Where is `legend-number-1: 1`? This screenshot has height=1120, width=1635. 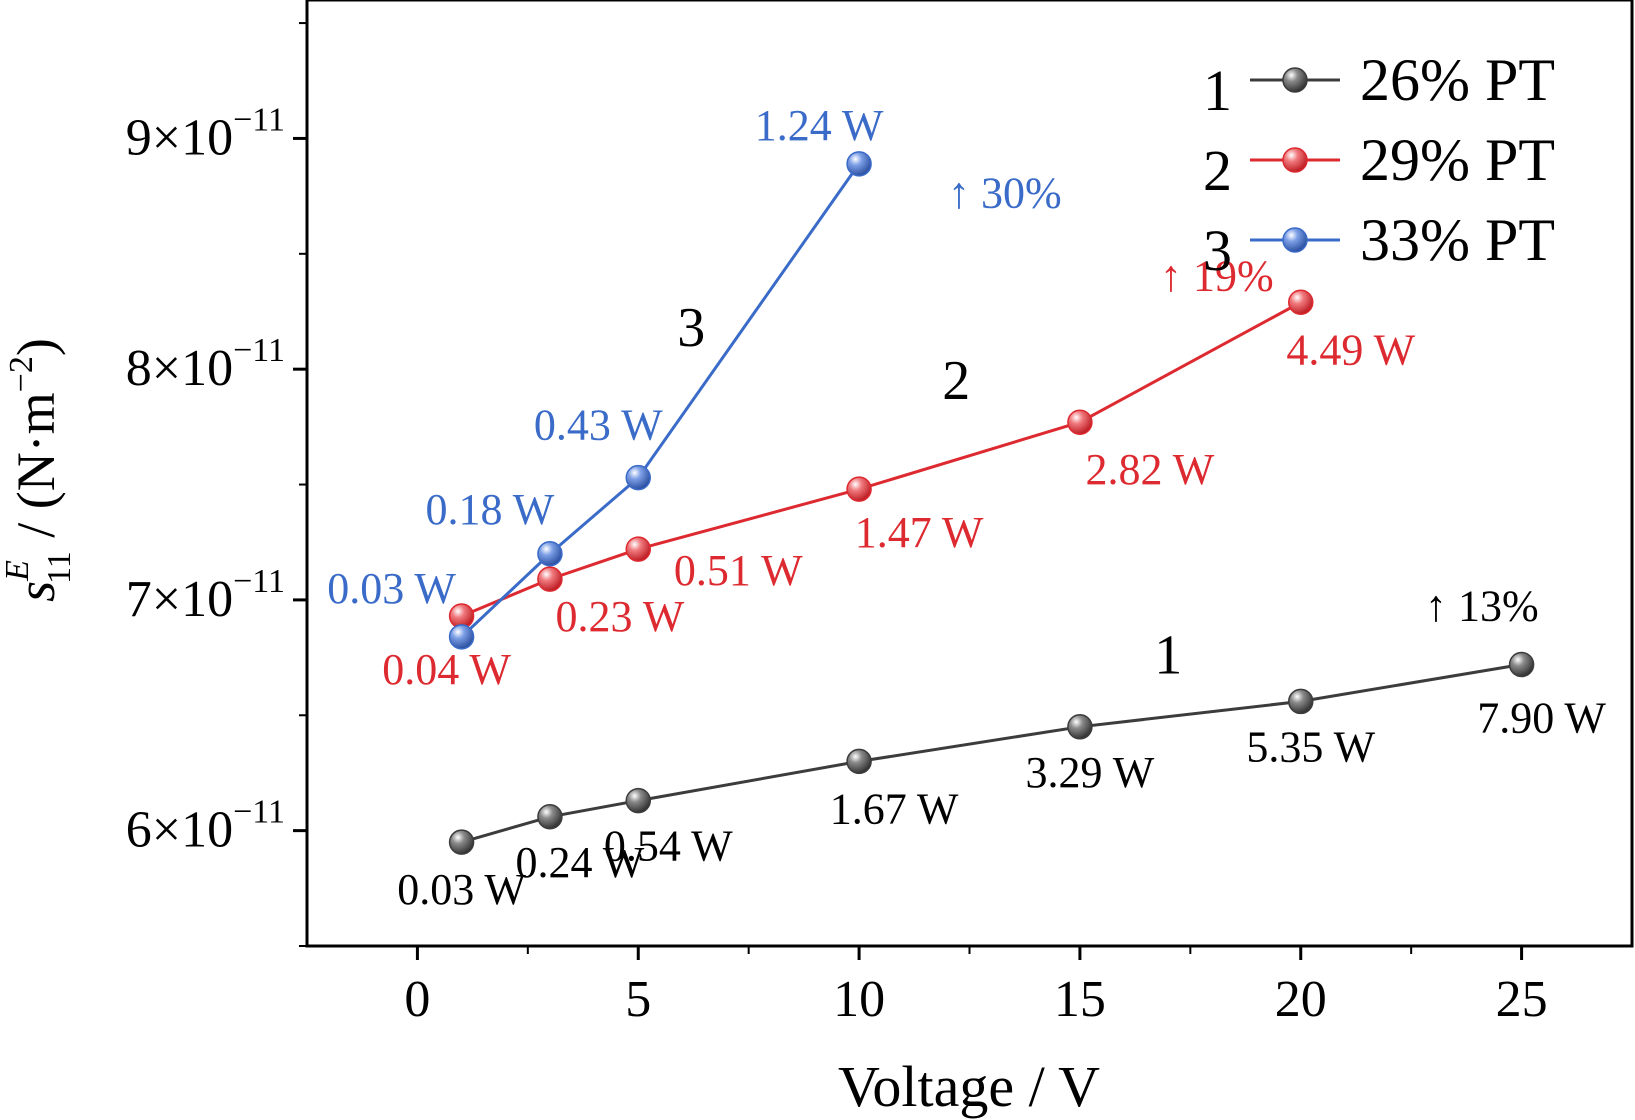 legend-number-1: 1 is located at coordinates (1217, 90).